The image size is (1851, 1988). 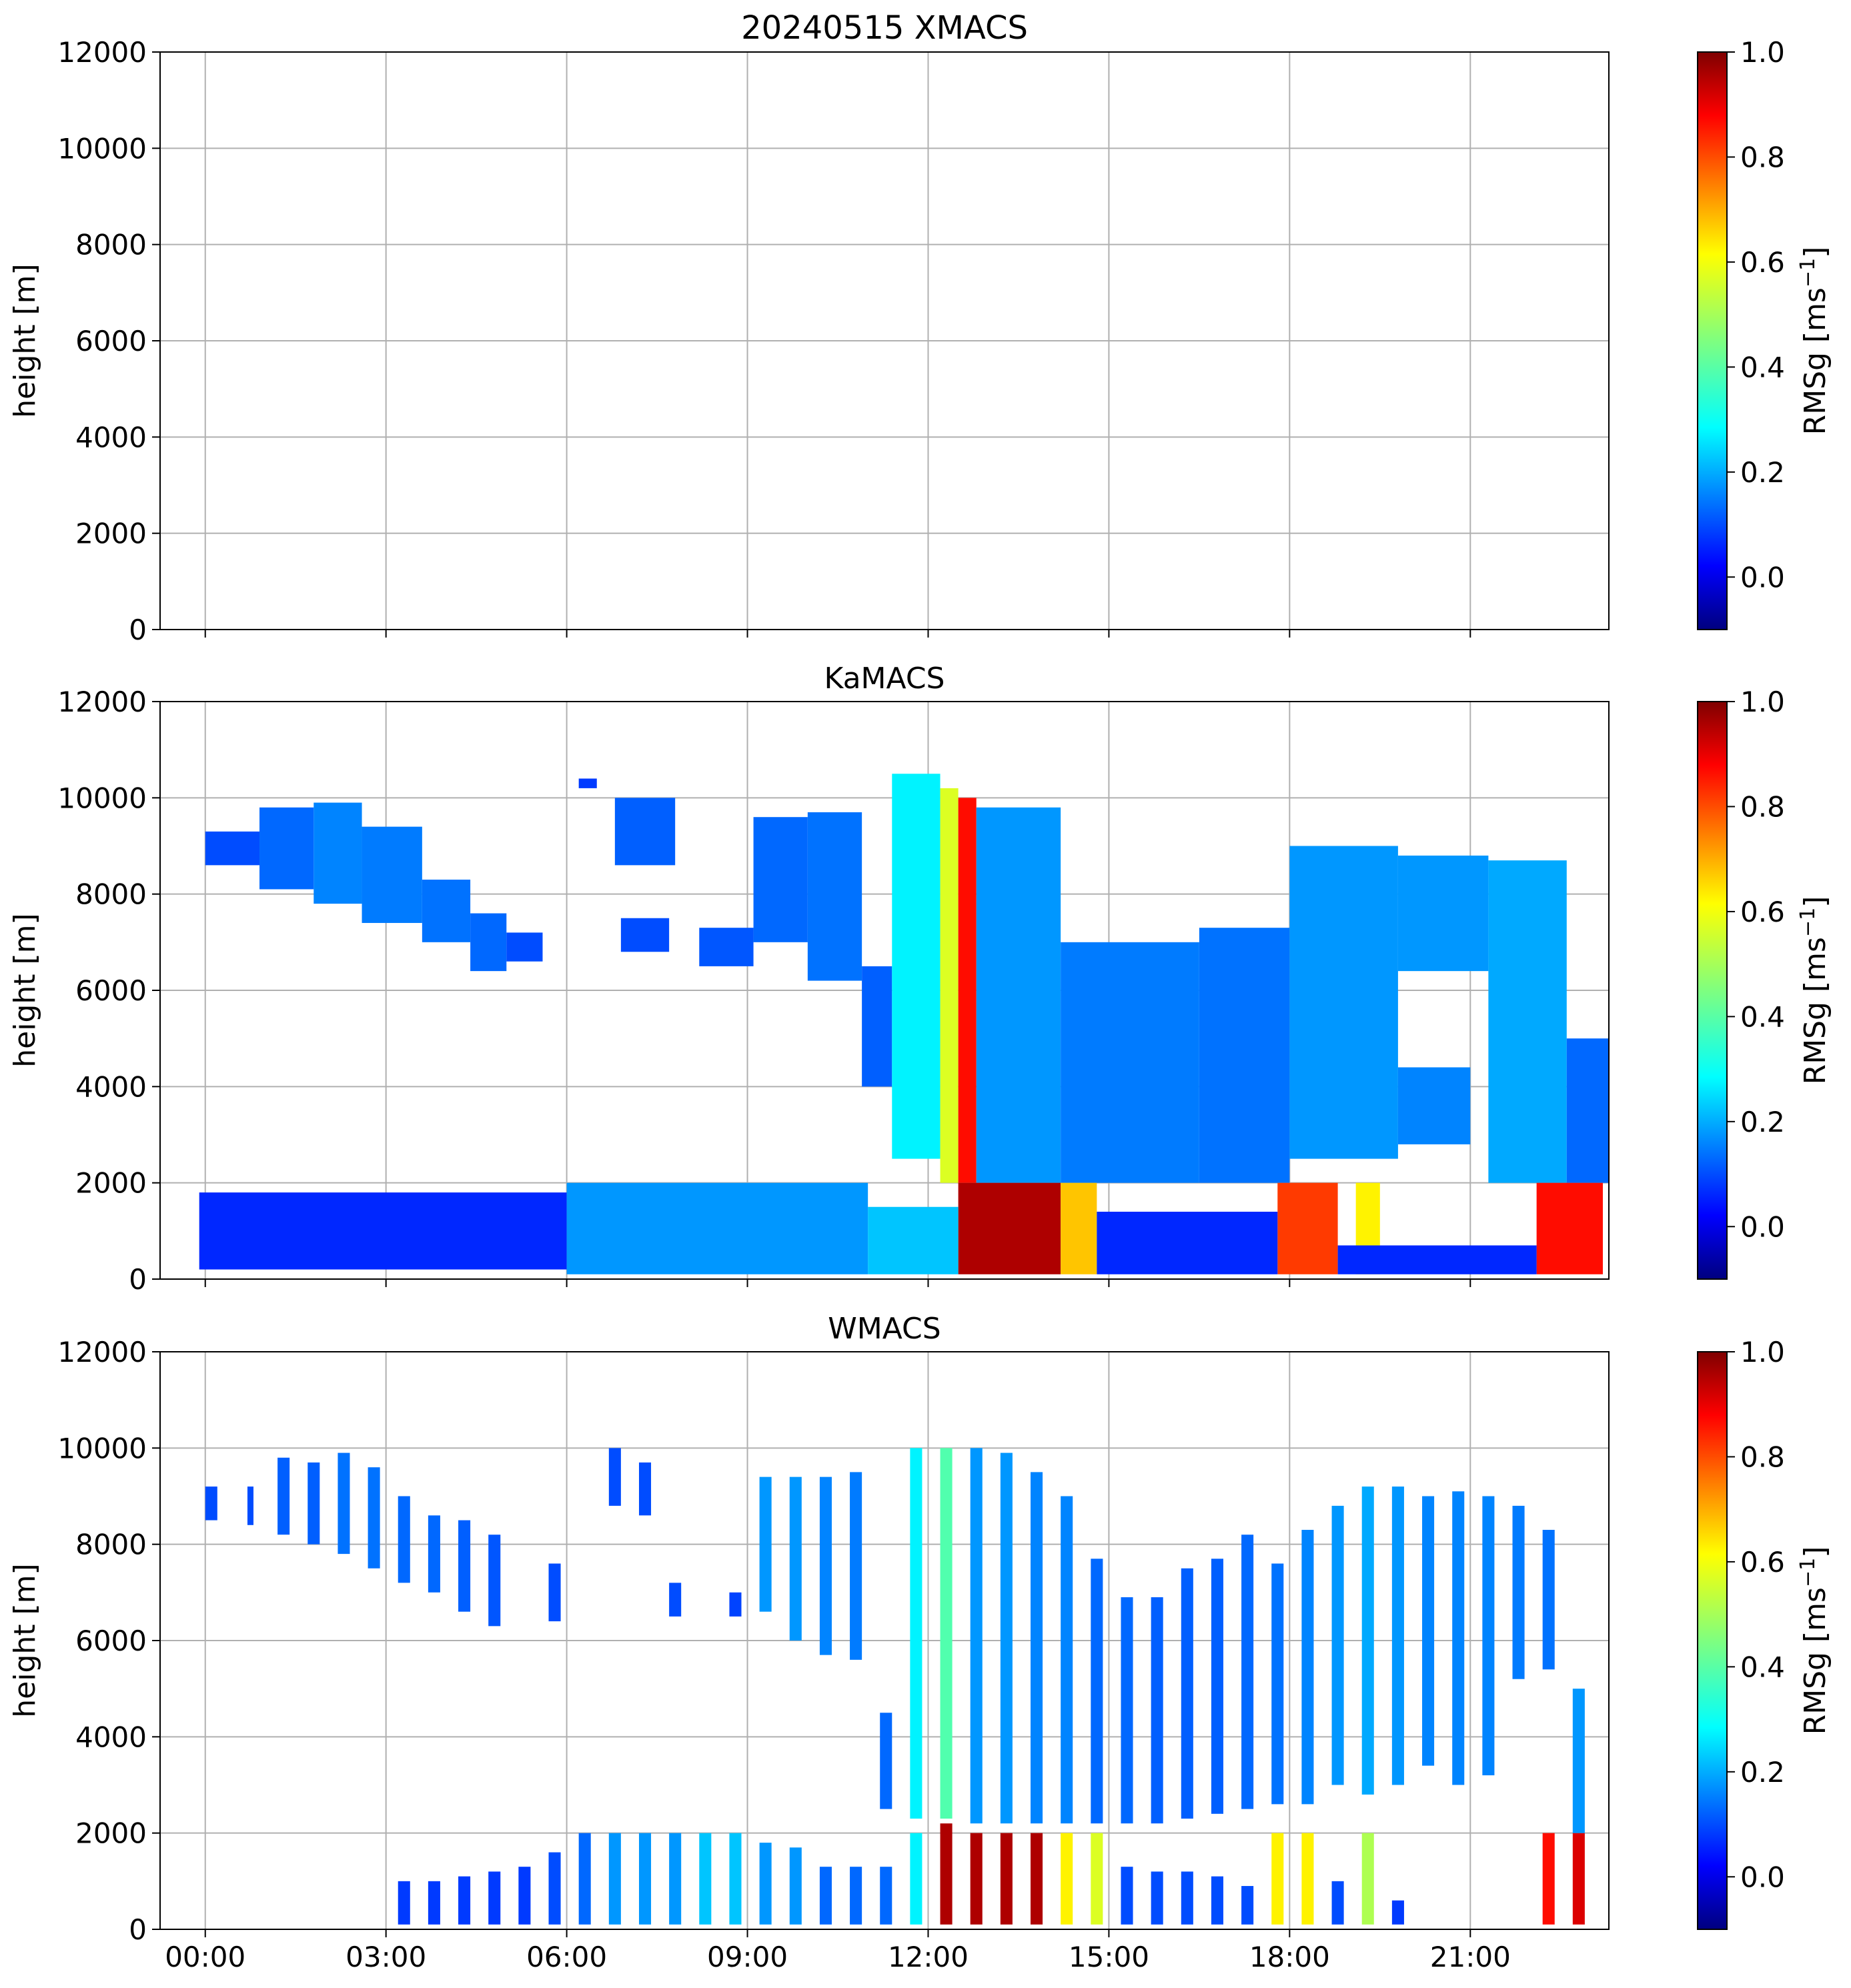 I want to click on ylabel-kamacs: height [m], so click(x=25, y=990).